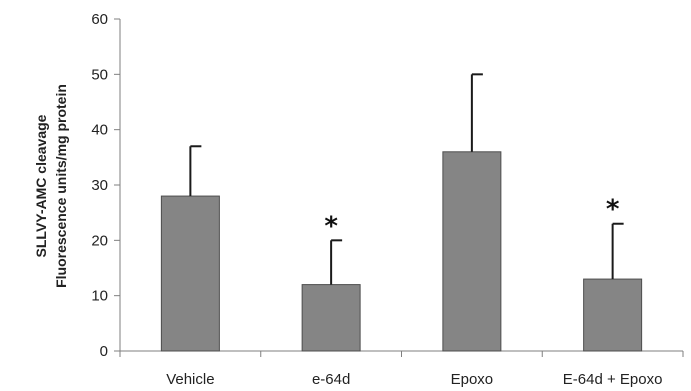 Image resolution: width=691 pixels, height=391 pixels. Describe the element at coordinates (472, 379) in the screenshot. I see `category-label: Epoxo` at that location.